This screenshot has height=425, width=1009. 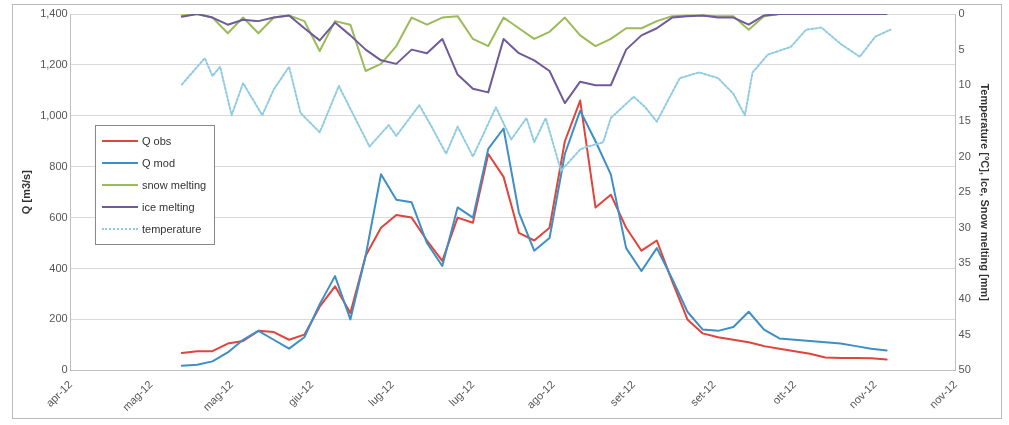 I want to click on y2-tick-label: 40, so click(x=964, y=298).